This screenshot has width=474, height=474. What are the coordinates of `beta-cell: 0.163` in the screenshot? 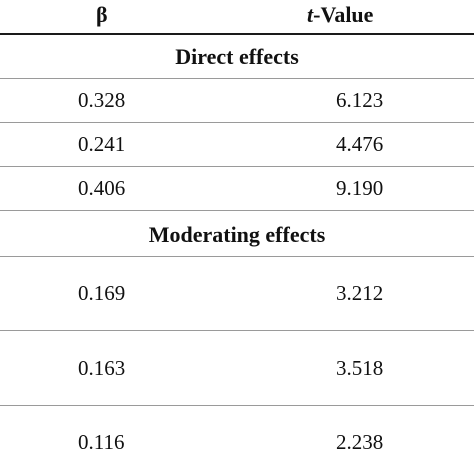 It's located at (102, 368).